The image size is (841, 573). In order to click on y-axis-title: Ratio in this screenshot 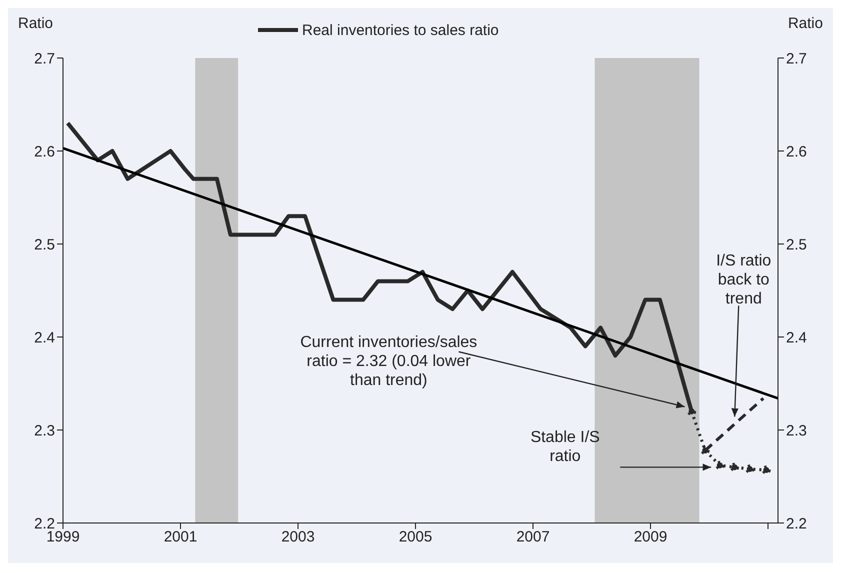, I will do `click(36, 23)`.